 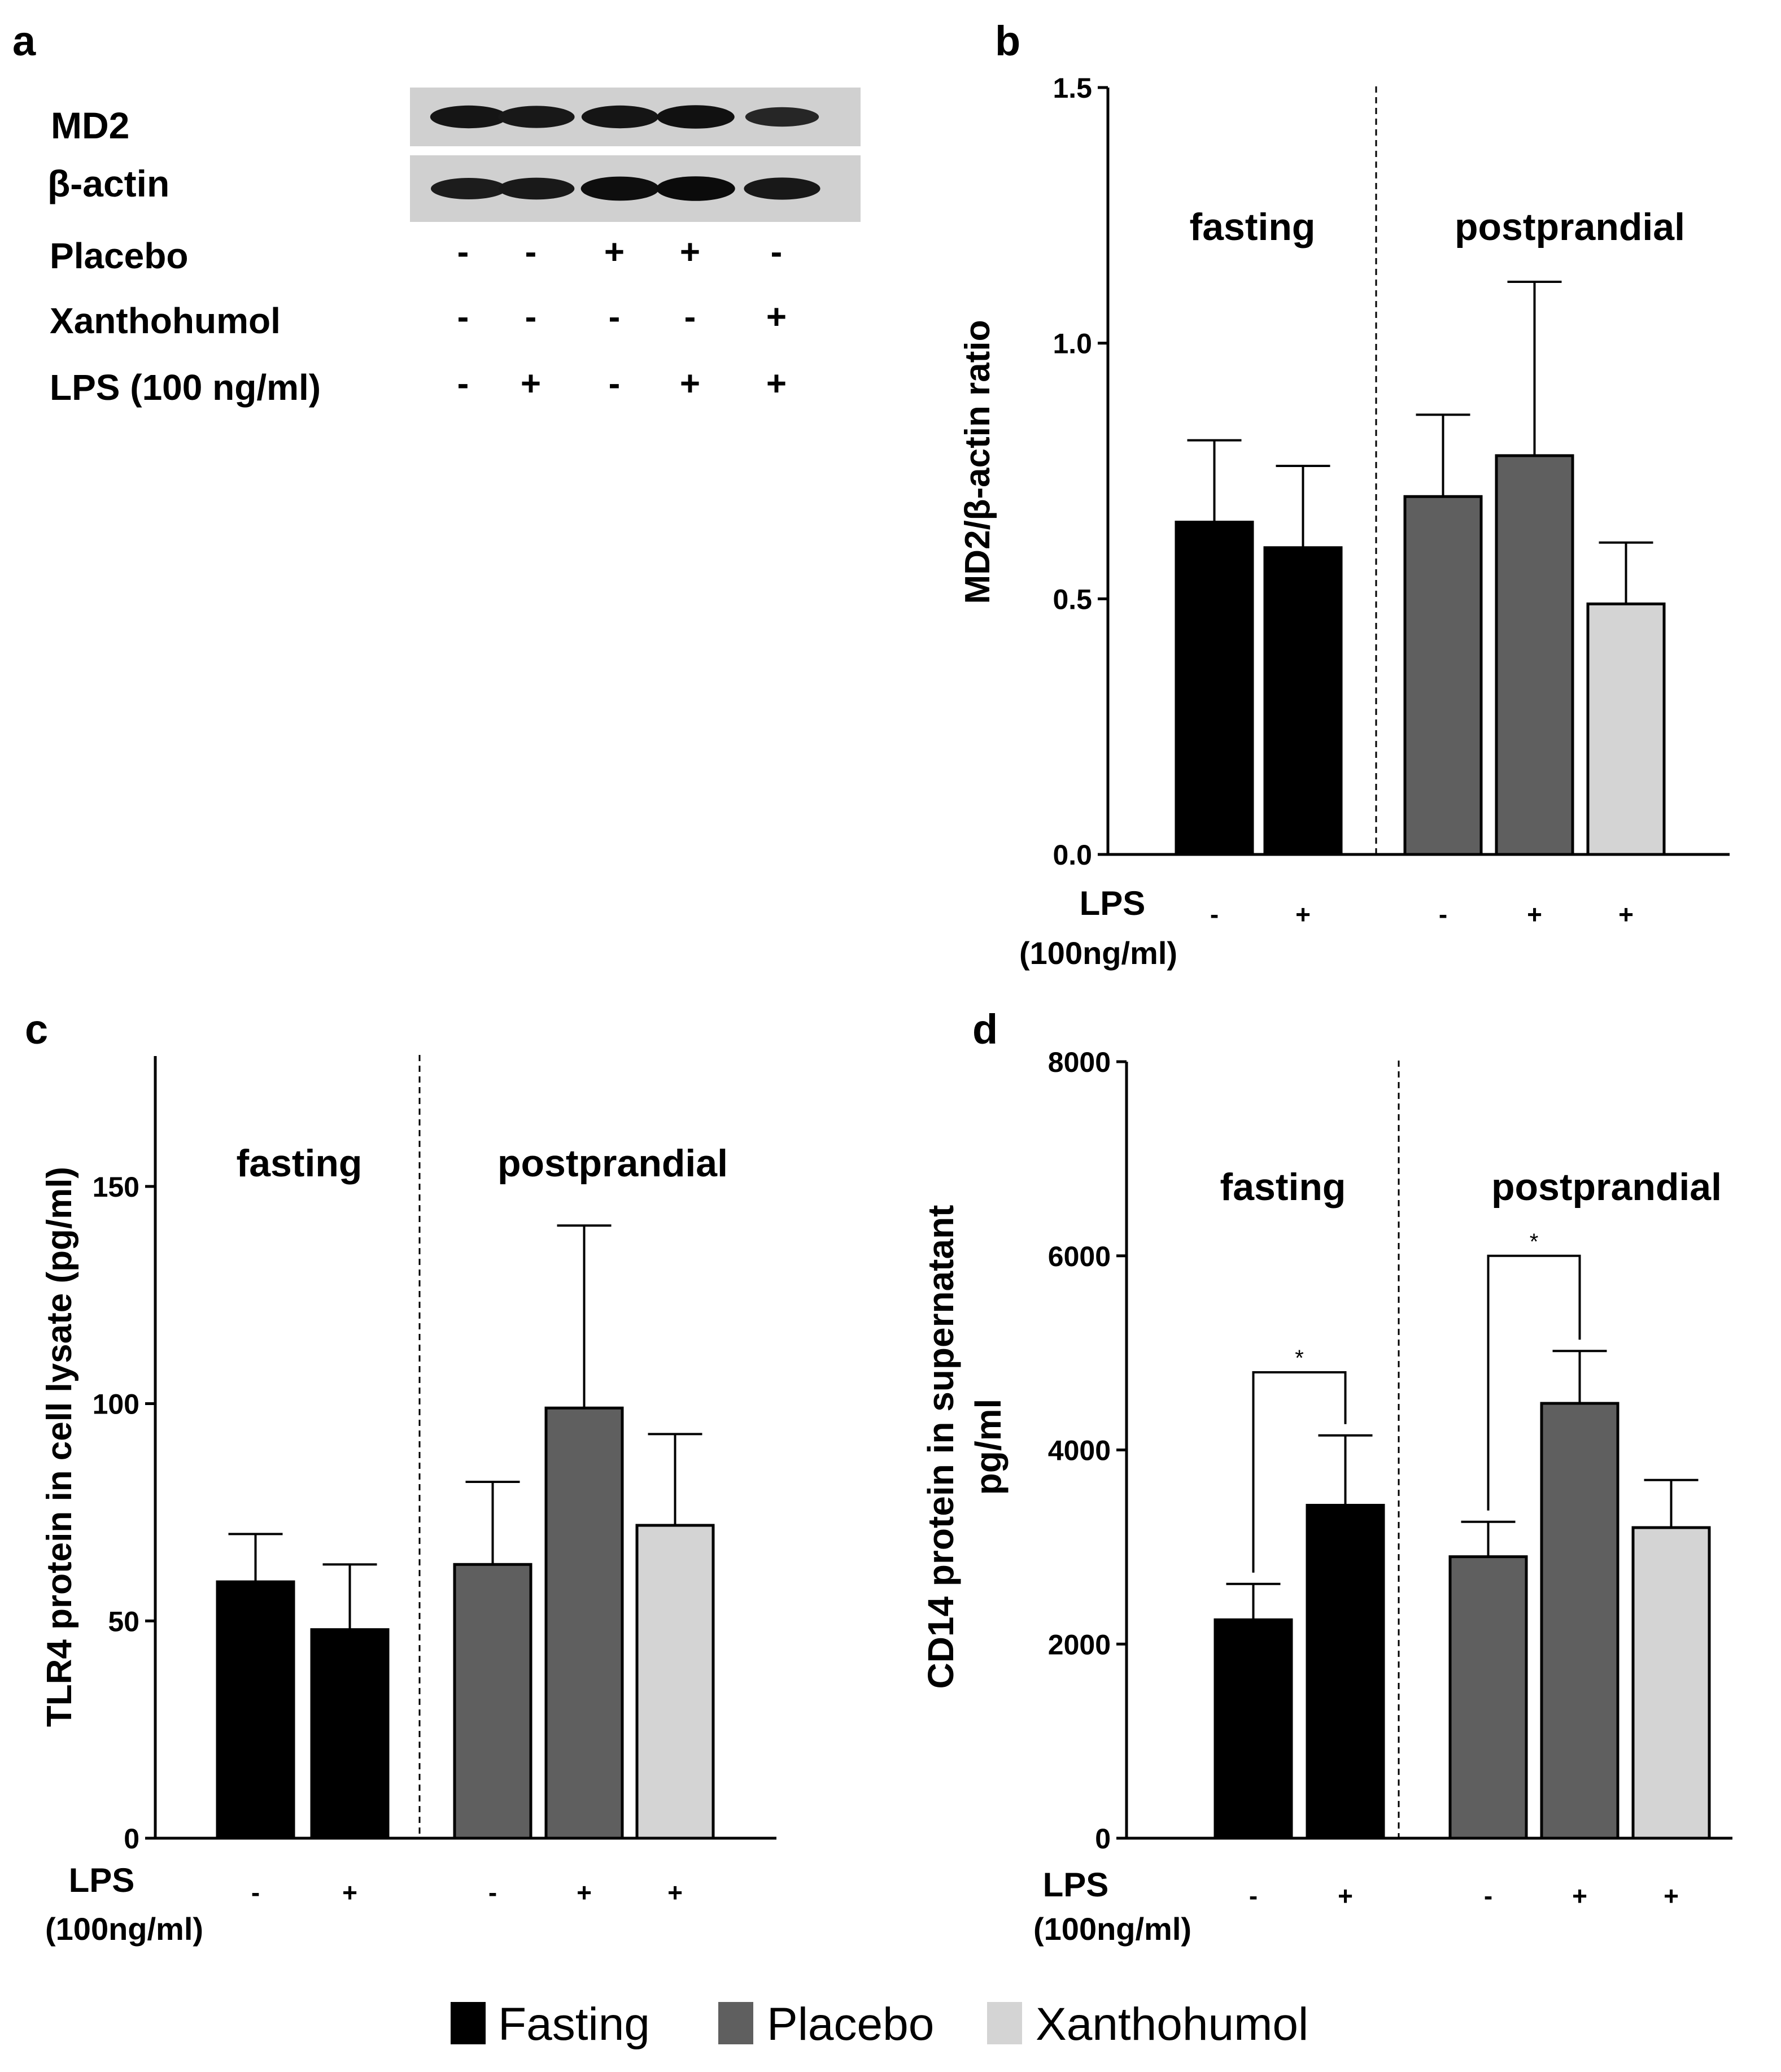 What do you see at coordinates (735, 2023) in the screenshot?
I see `legend-swatch-placebo` at bounding box center [735, 2023].